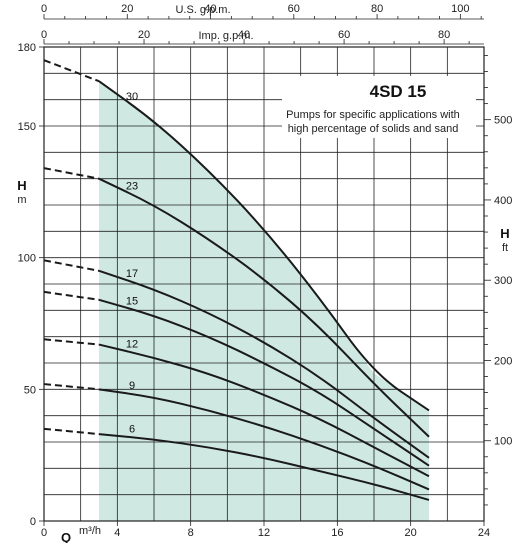  Describe the element at coordinates (30, 390) in the screenshot. I see `left-tick-label: 50` at that location.